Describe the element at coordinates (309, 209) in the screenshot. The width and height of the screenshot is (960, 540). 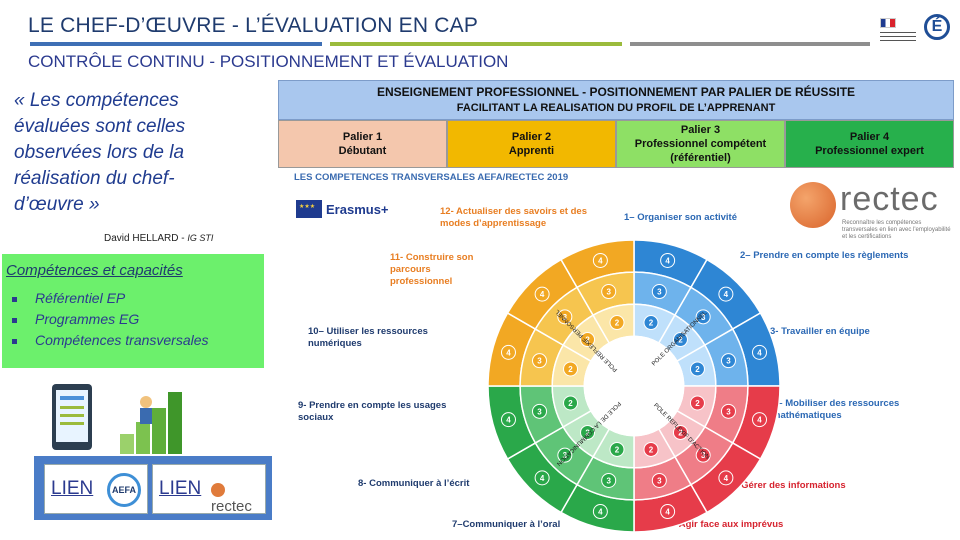
I see `eu-flag-icon` at that location.